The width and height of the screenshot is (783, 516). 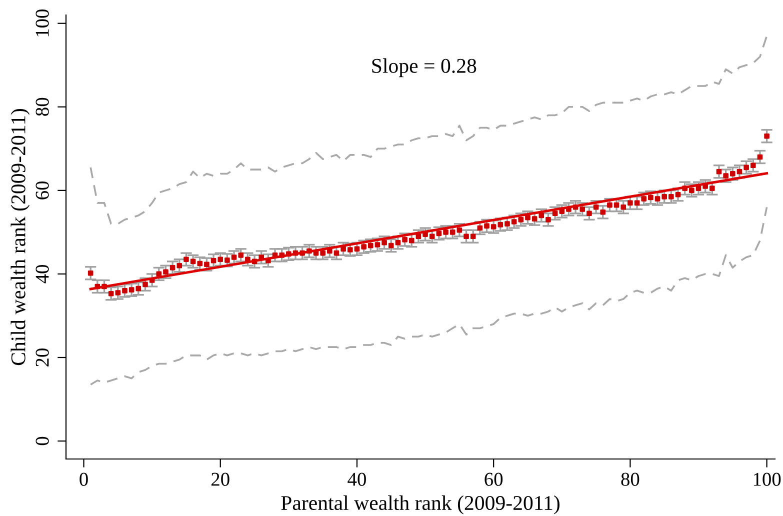 What do you see at coordinates (493, 479) in the screenshot?
I see `x-tick-label: 60` at bounding box center [493, 479].